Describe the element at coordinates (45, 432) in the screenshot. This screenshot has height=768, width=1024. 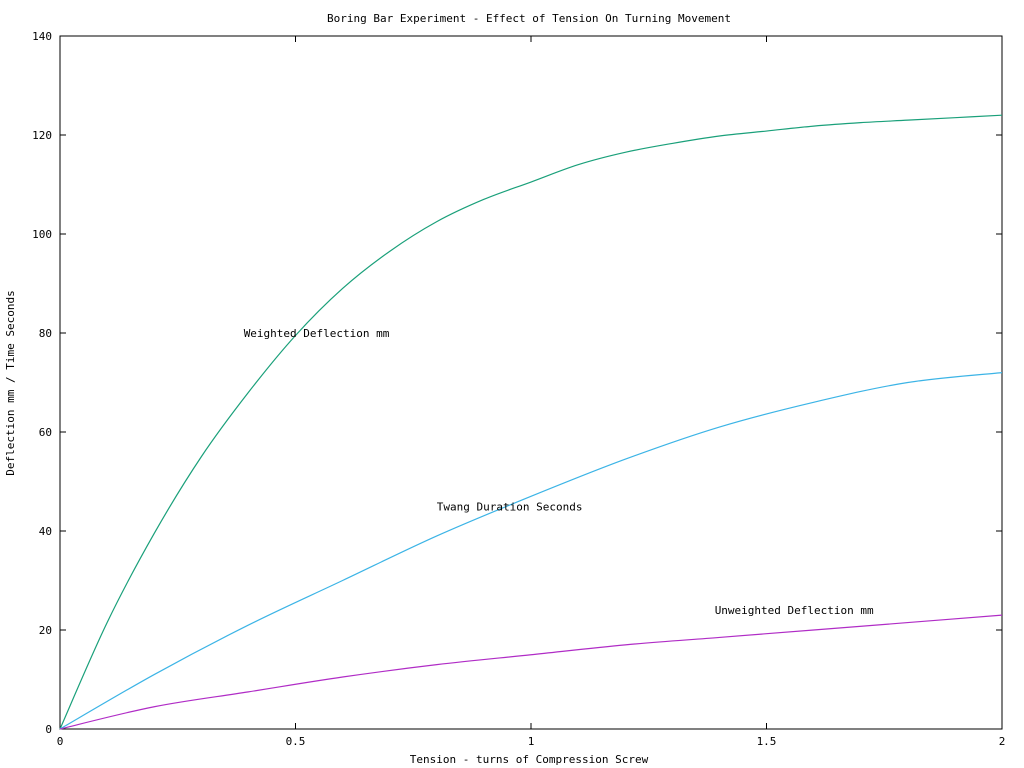
I see `y-tick-label: 60` at that location.